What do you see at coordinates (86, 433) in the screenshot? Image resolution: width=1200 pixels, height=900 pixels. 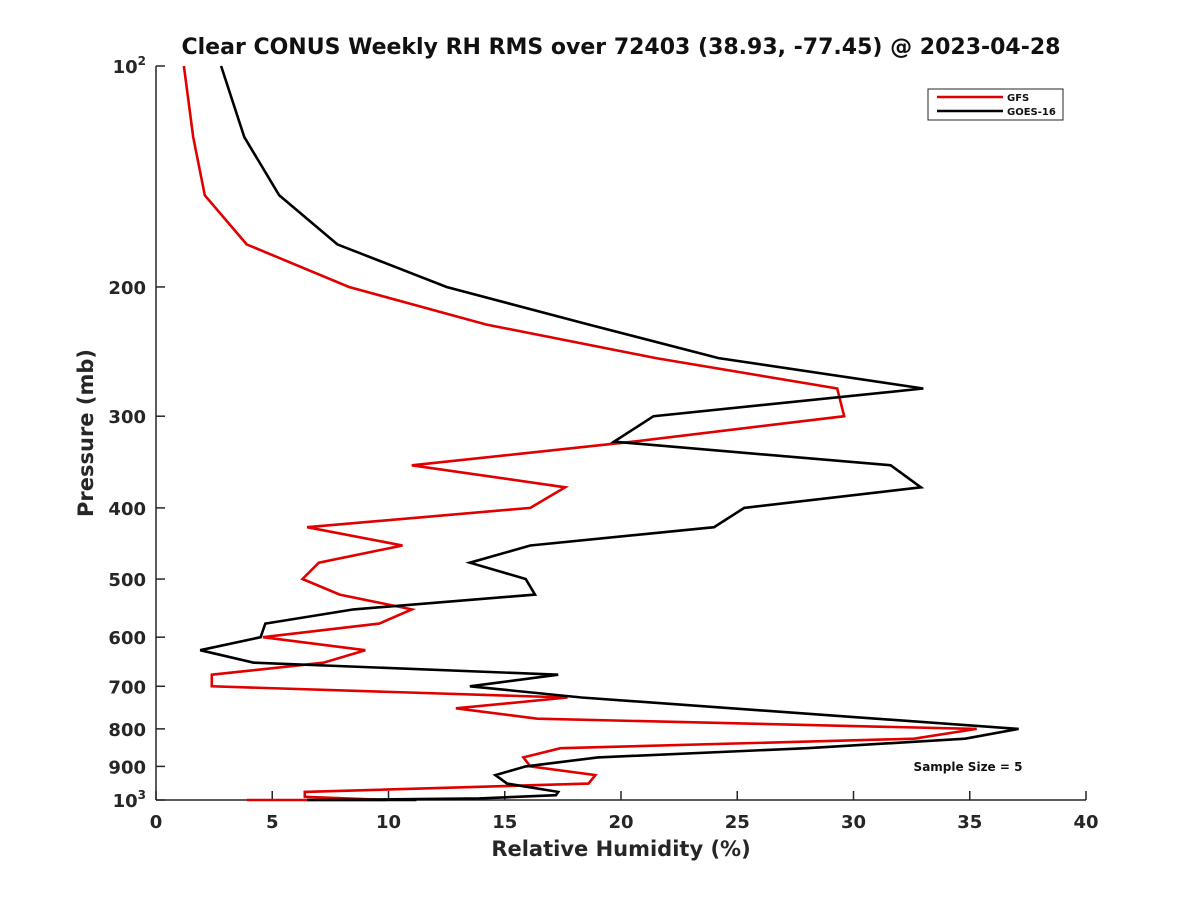 I see `y-axis-label: Pressure (mb)` at bounding box center [86, 433].